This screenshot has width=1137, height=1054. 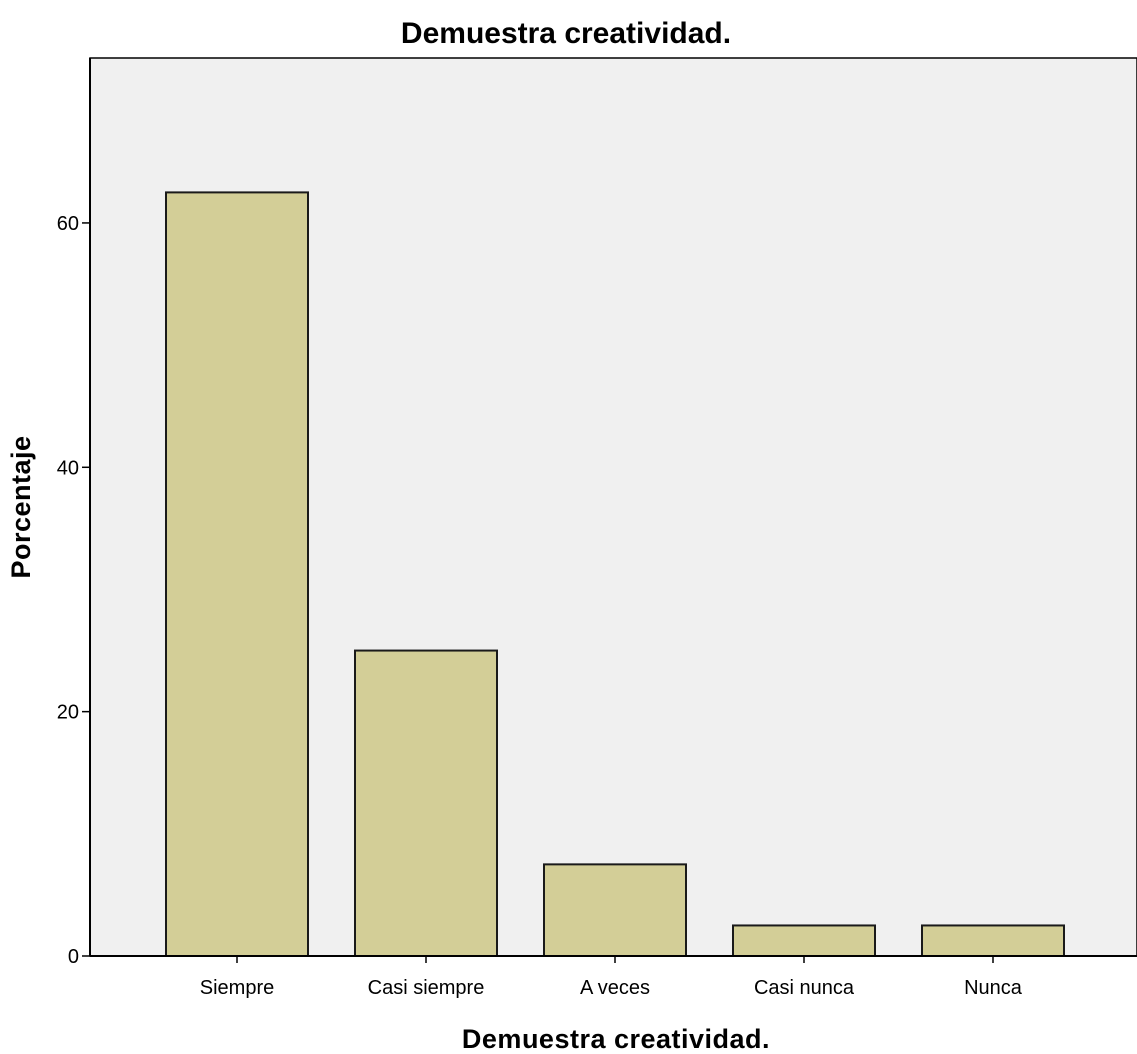 I want to click on chart-title: Demuestra creatividad., so click(x=566, y=33).